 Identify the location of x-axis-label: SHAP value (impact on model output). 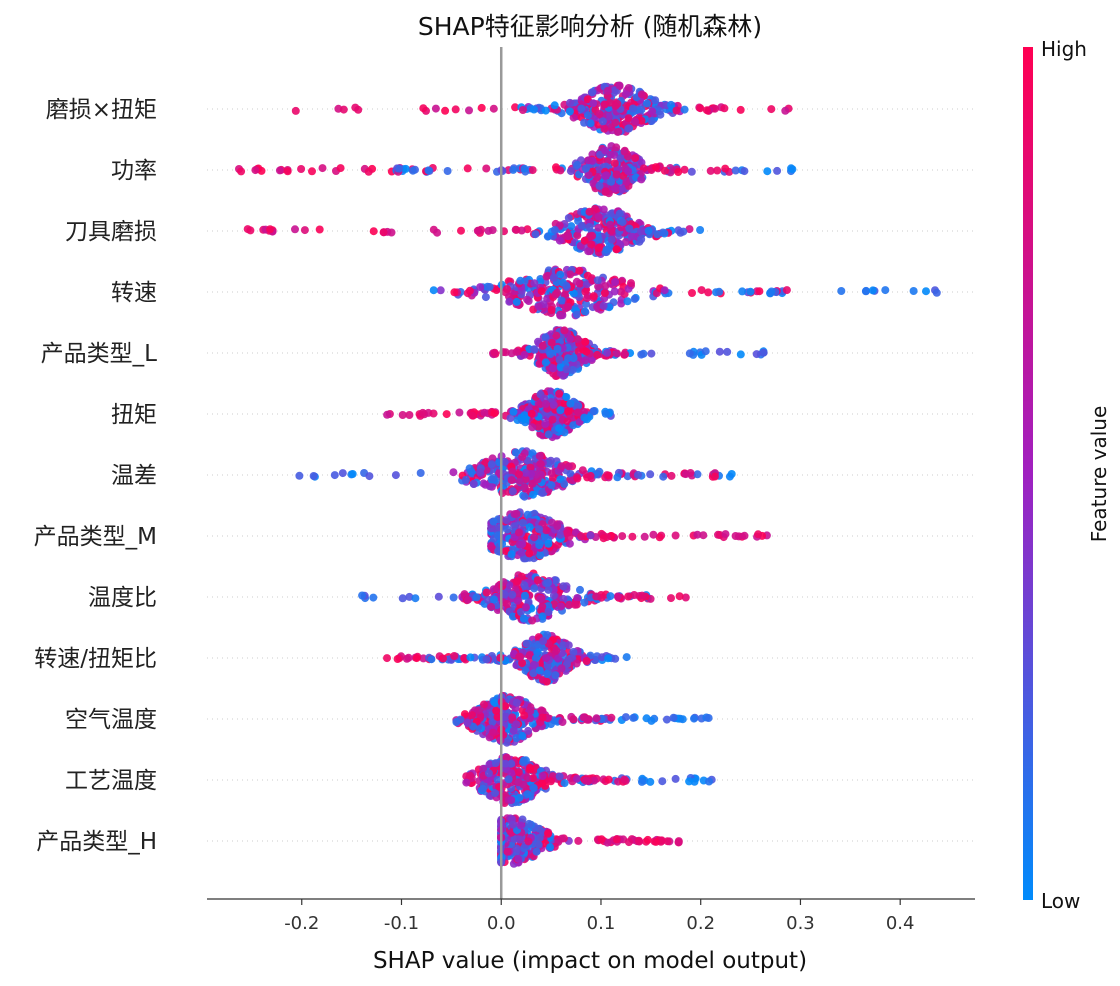
(590, 961).